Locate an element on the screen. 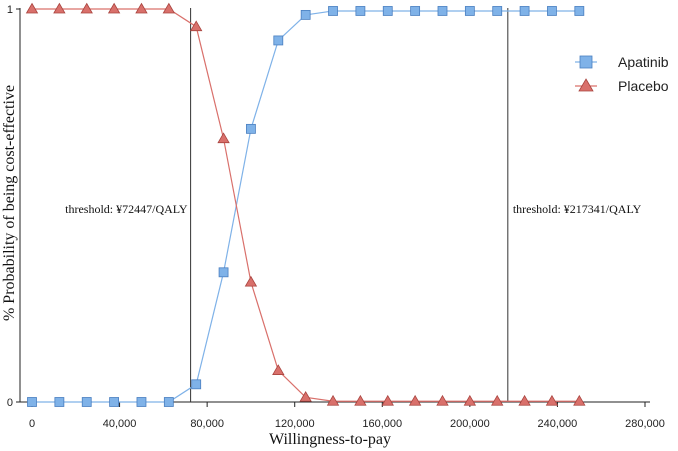 This screenshot has width=678, height=451. legend-item-apatinib: Apatinib is located at coordinates (622, 62).